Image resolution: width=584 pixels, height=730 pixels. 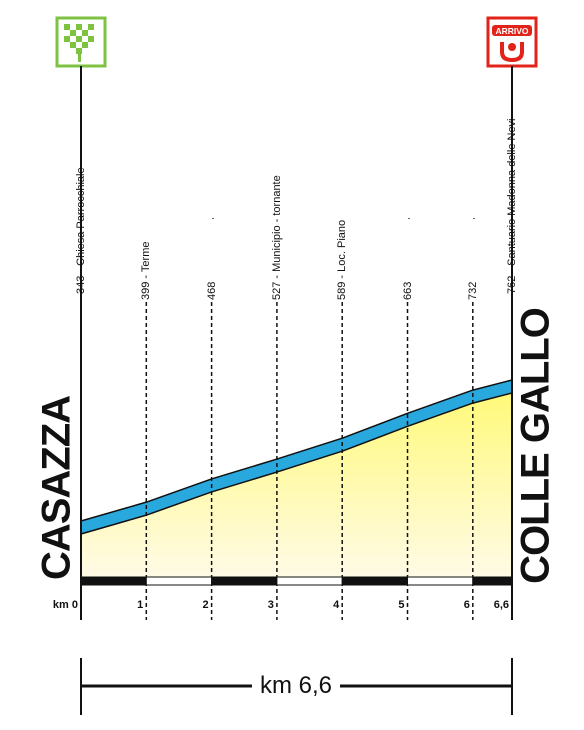 I want to click on km-tick-label: 6, so click(x=466, y=605).